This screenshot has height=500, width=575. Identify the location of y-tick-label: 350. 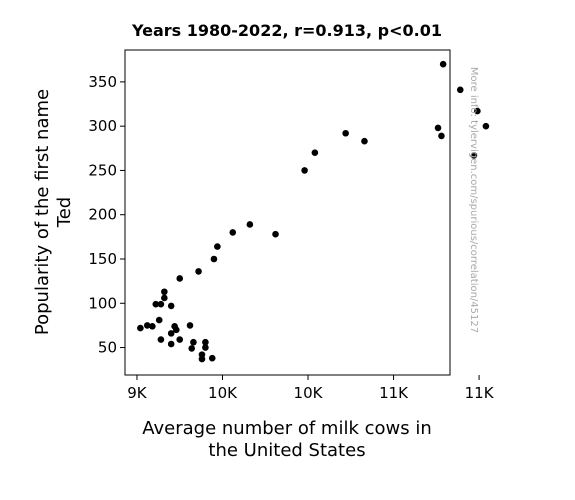
(102, 82).